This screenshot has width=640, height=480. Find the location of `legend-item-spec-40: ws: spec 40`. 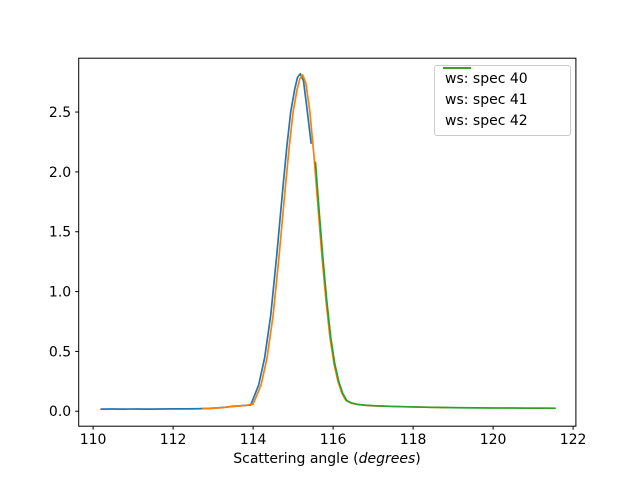

legend-item-spec-40: ws: spec 40 is located at coordinates (502, 78).